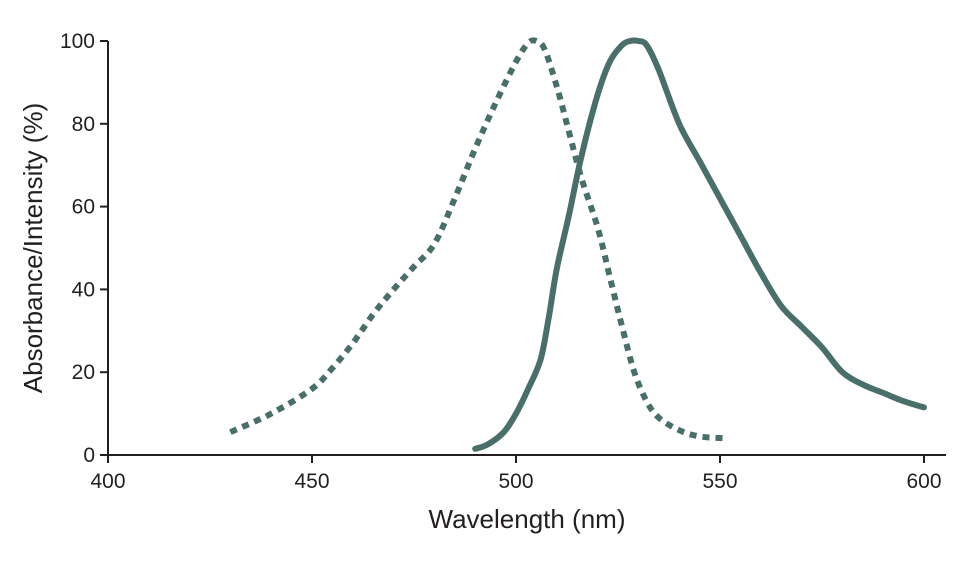  What do you see at coordinates (719, 481) in the screenshot?
I see `x-tick-label: 550` at bounding box center [719, 481].